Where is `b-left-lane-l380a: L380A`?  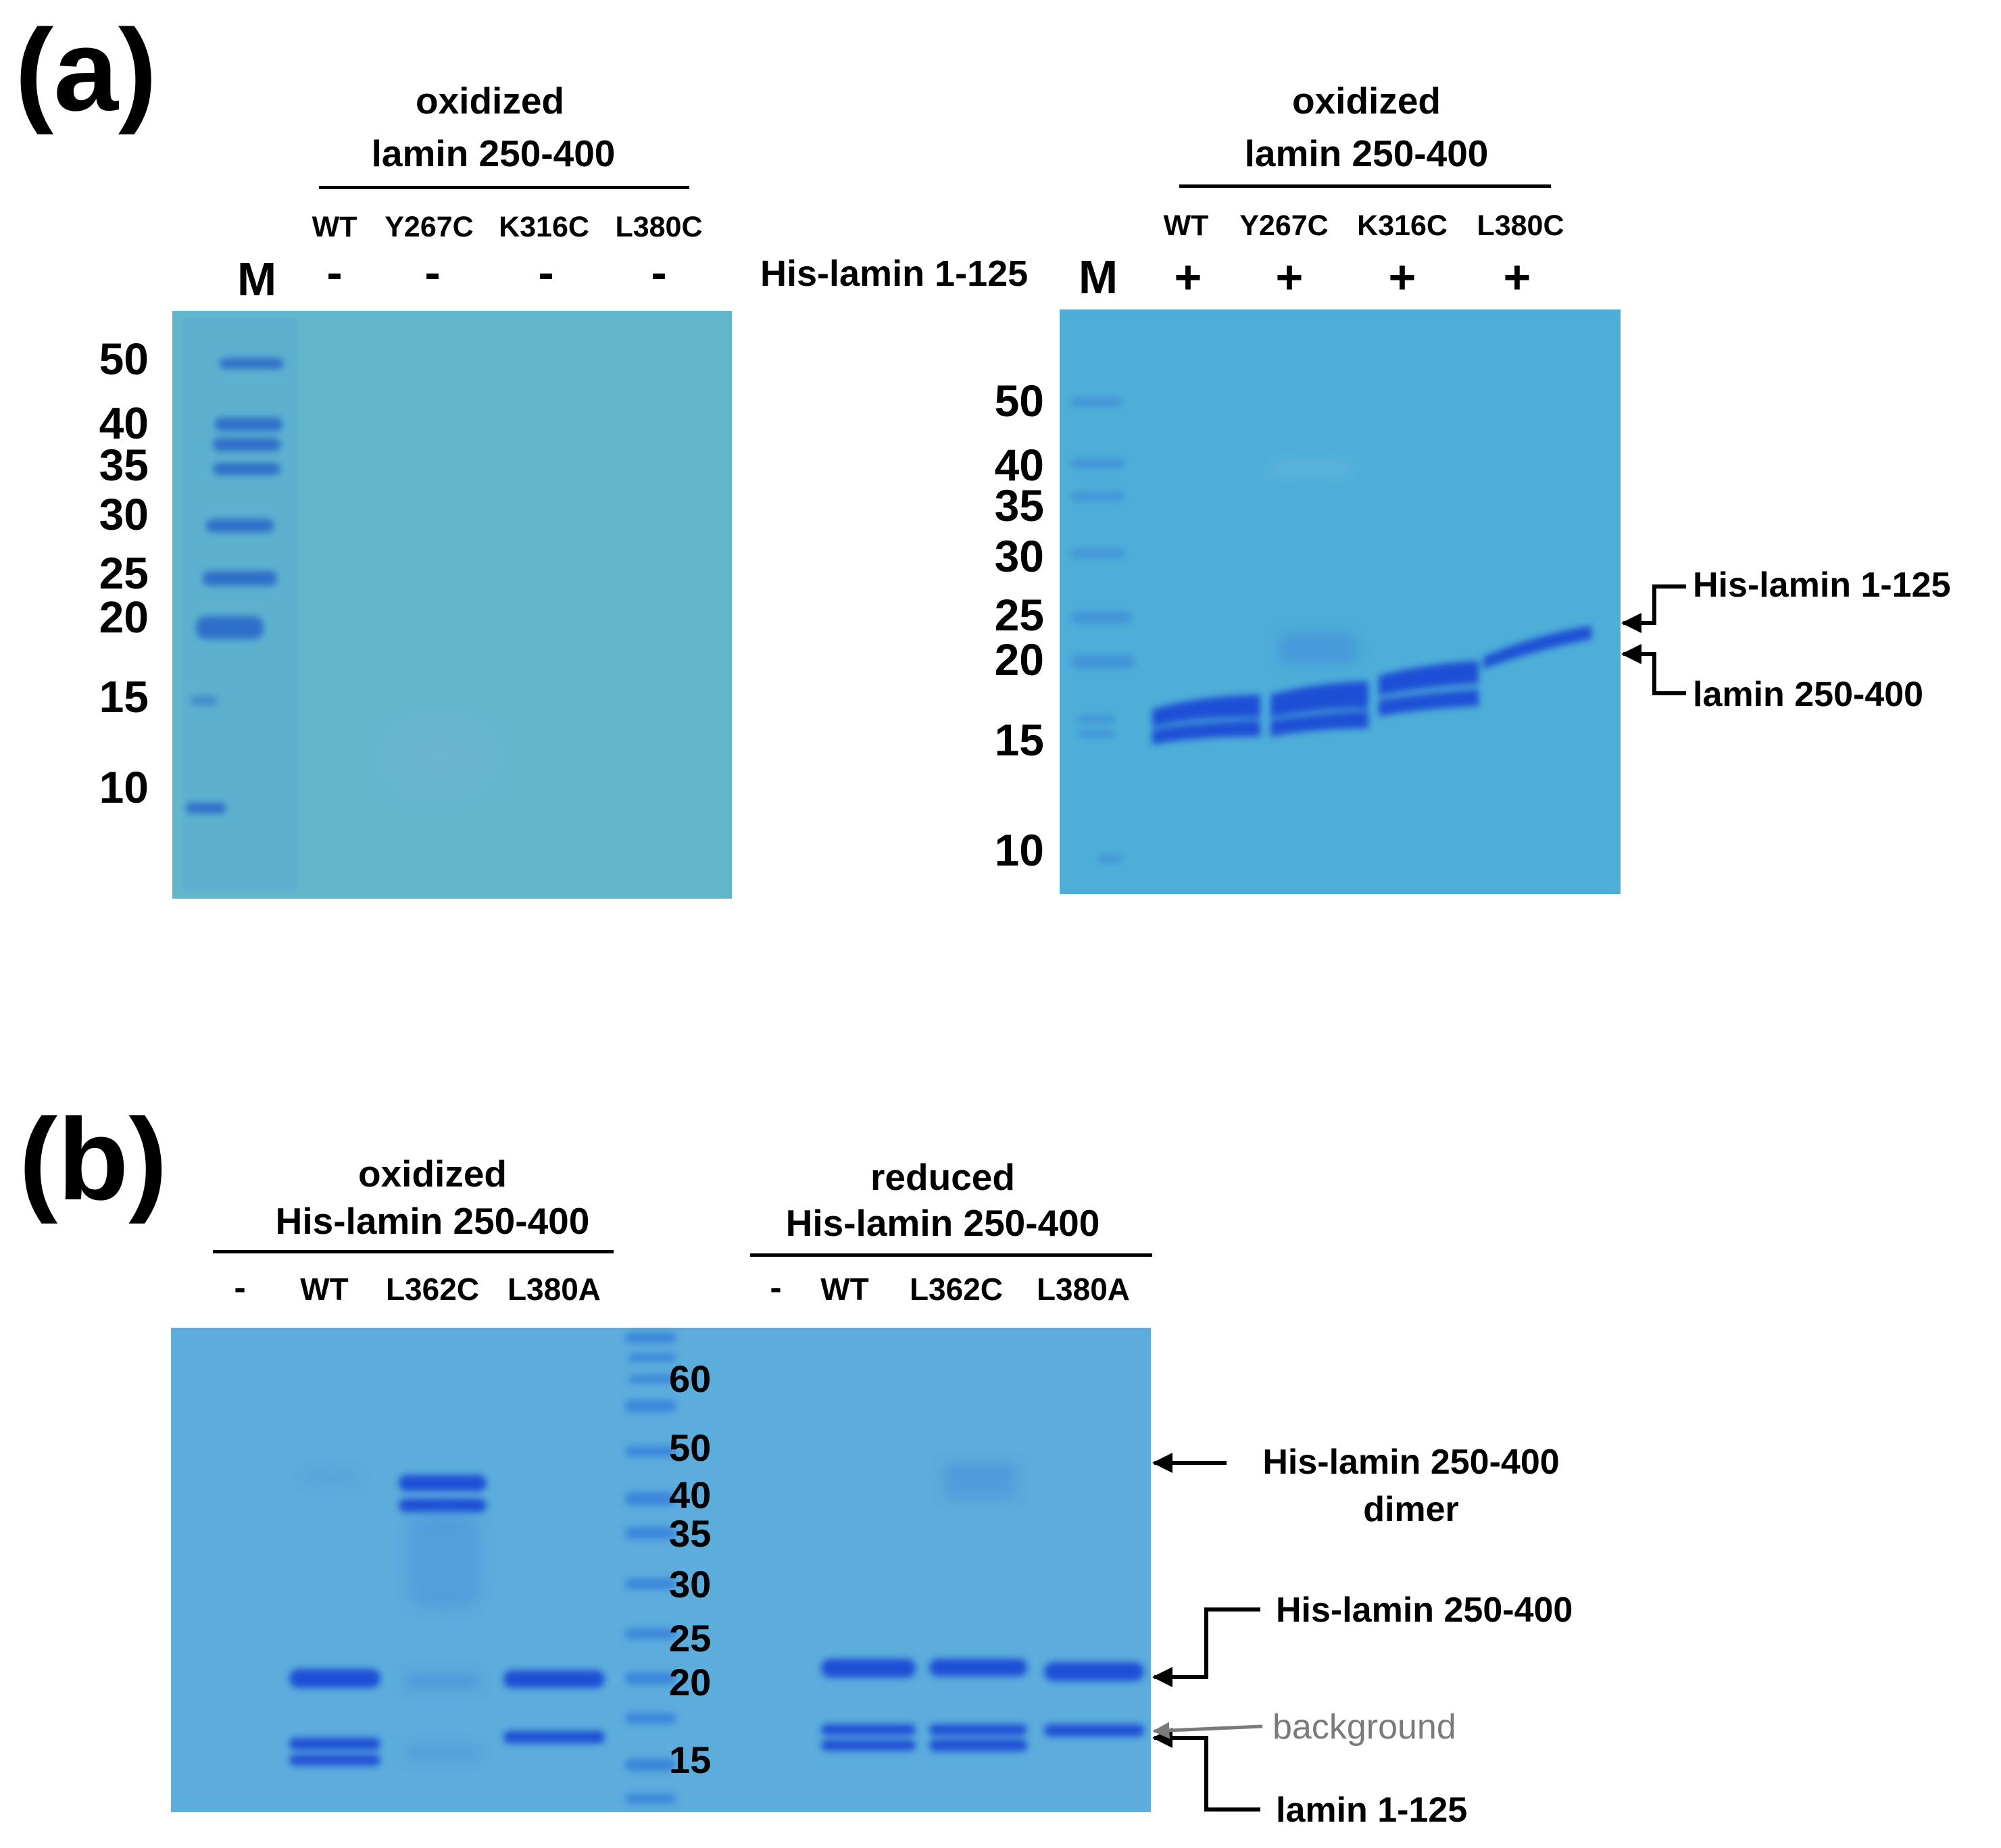 b-left-lane-l380a: L380A is located at coordinates (554, 1290).